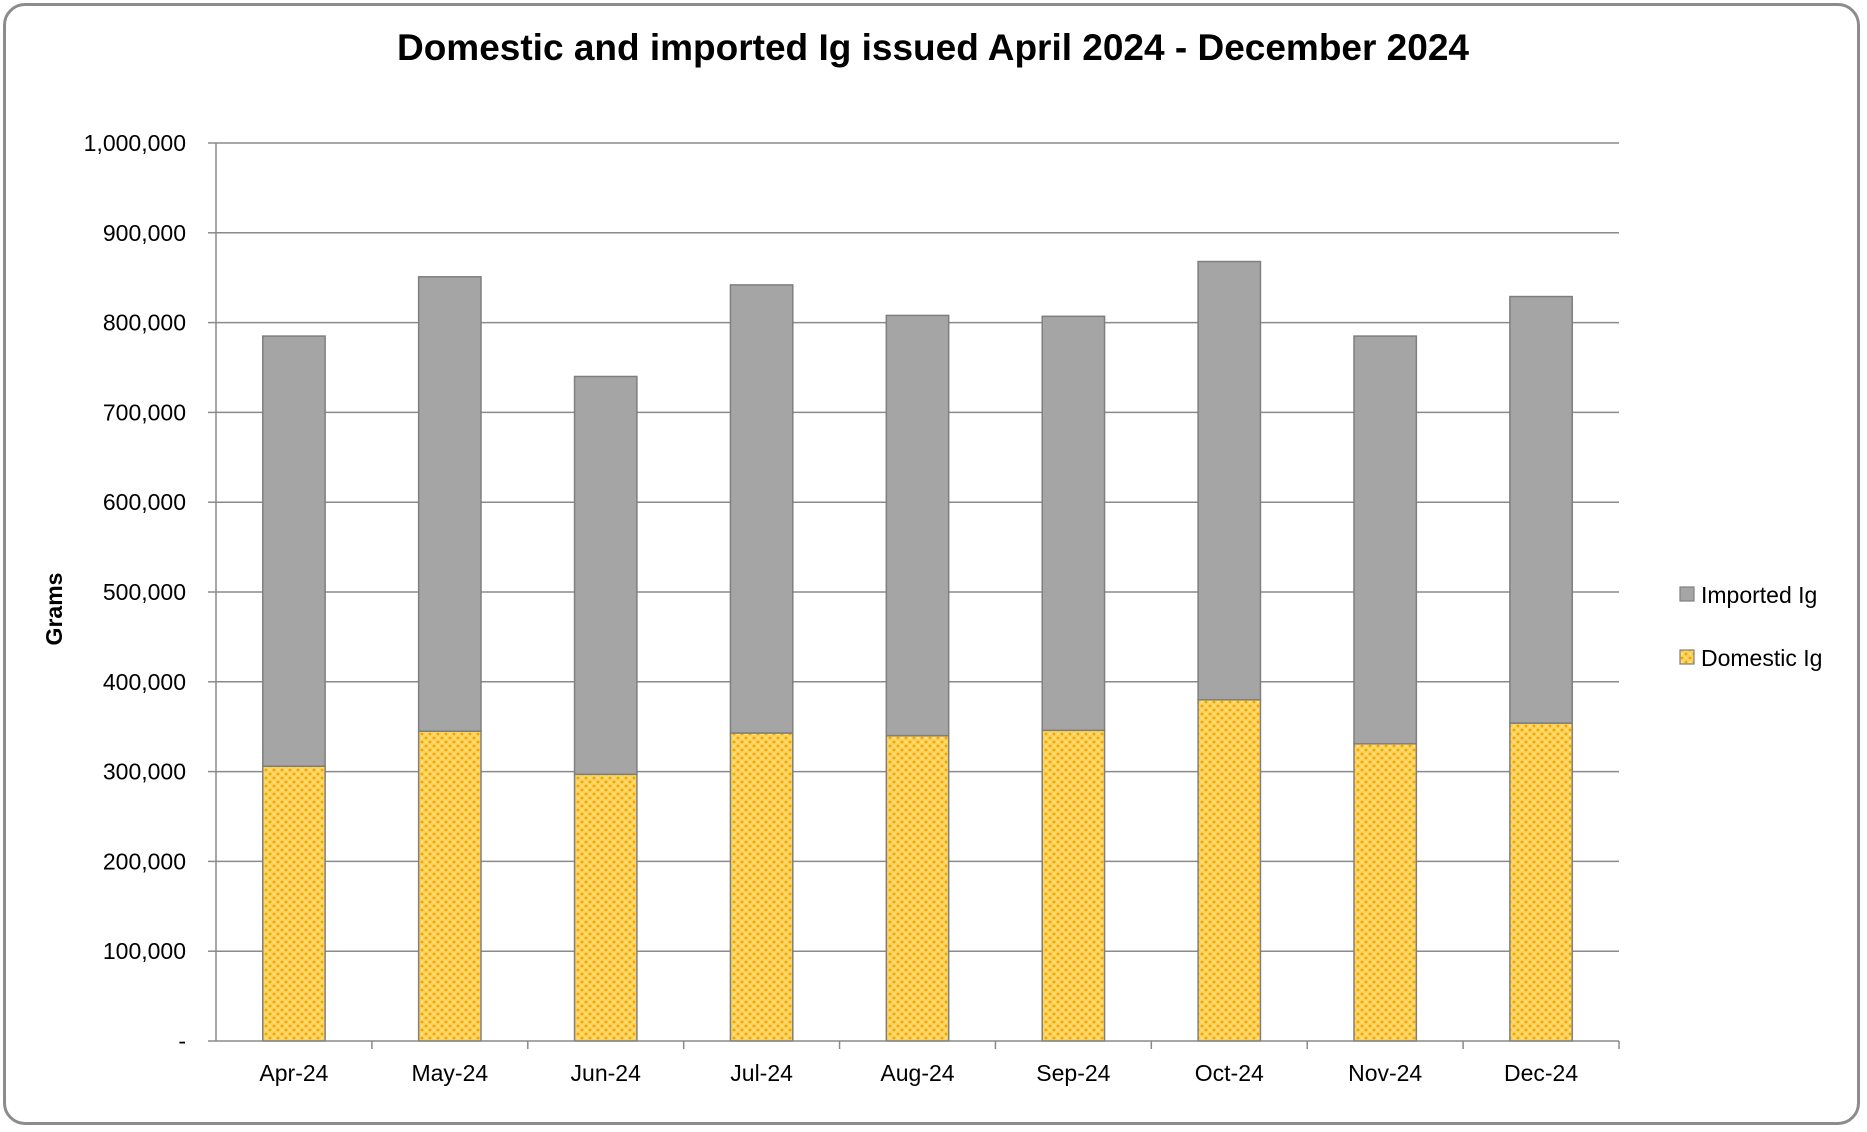 Image resolution: width=1867 pixels, height=1132 pixels. What do you see at coordinates (144, 951) in the screenshot?
I see `y-tick-label: 100,000` at bounding box center [144, 951].